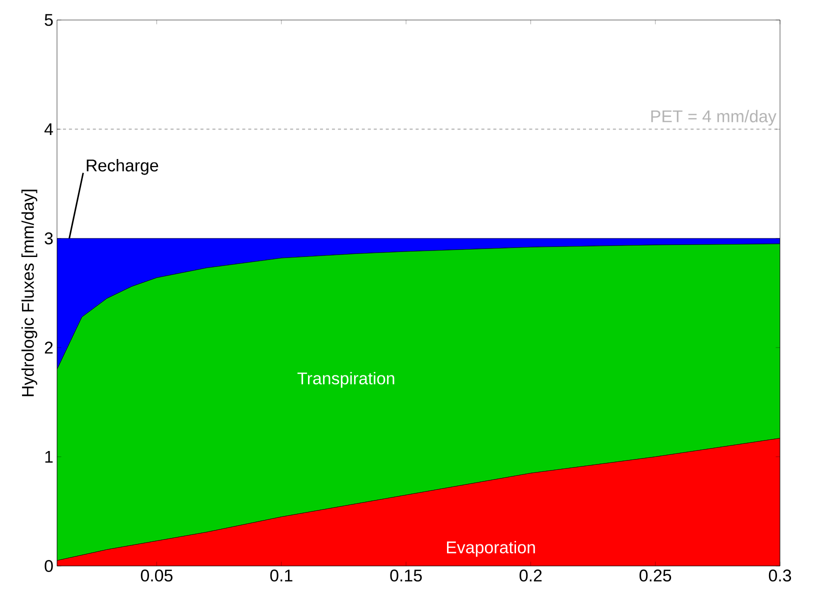 The image size is (820, 605). What do you see at coordinates (48, 129) in the screenshot?
I see `y-tick-label: 4` at bounding box center [48, 129].